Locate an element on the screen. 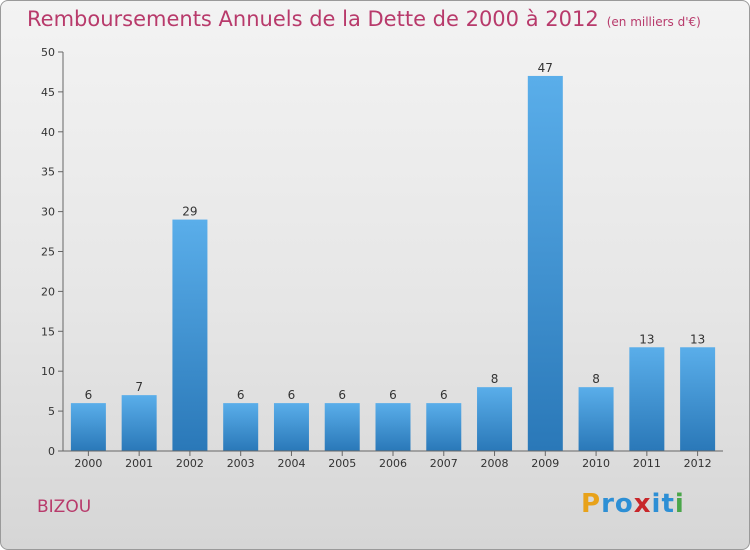  x-tick-label: 2003 is located at coordinates (241, 463).